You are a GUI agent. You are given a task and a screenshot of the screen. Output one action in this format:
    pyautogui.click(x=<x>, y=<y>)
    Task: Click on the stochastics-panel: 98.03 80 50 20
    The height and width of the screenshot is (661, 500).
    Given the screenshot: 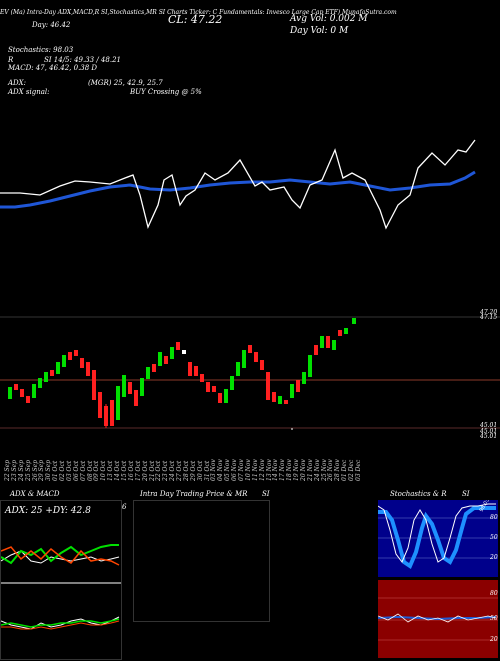 What is the action you would take?
    pyautogui.click(x=438, y=538)
    